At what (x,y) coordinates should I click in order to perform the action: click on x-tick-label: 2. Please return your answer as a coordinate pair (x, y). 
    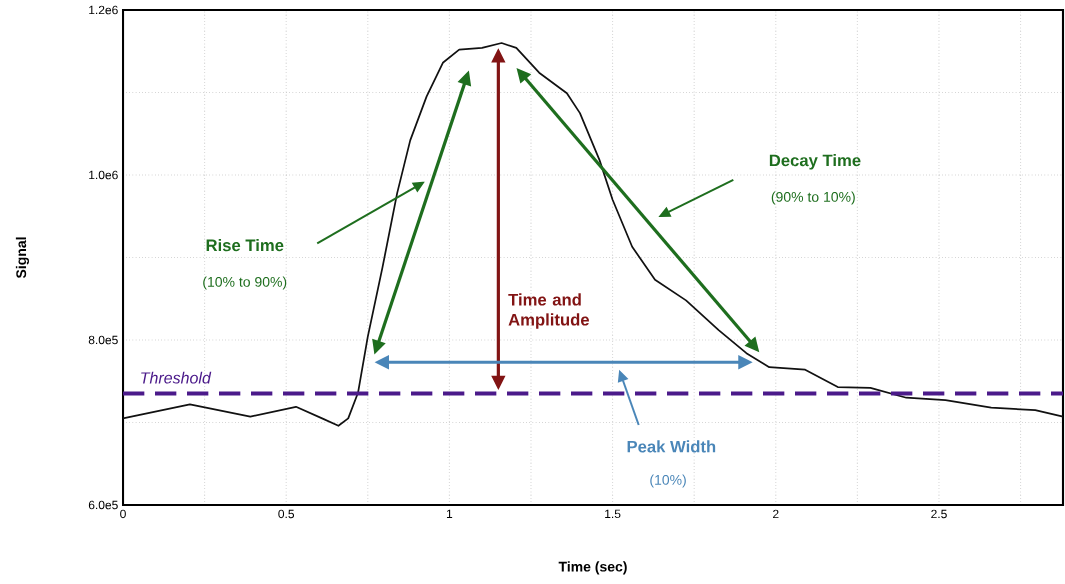
    Looking at the image, I should click on (776, 514).